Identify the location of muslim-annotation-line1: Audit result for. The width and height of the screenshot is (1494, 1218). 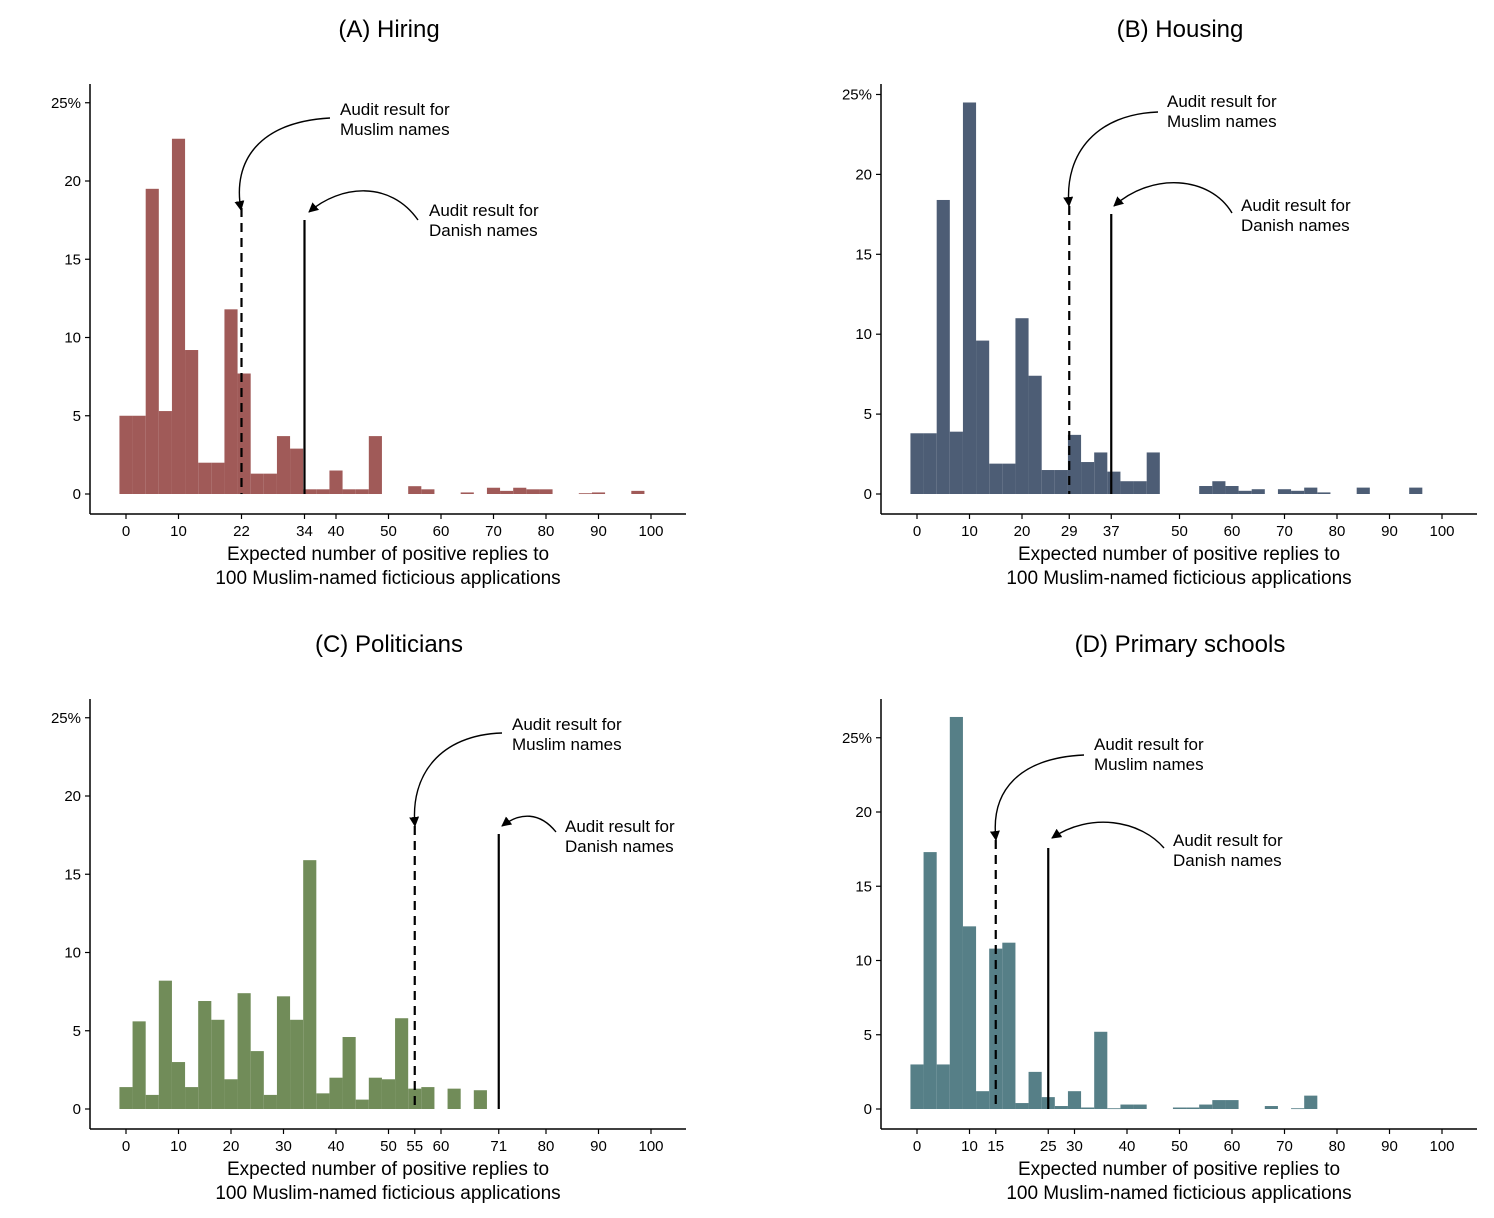
(395, 109).